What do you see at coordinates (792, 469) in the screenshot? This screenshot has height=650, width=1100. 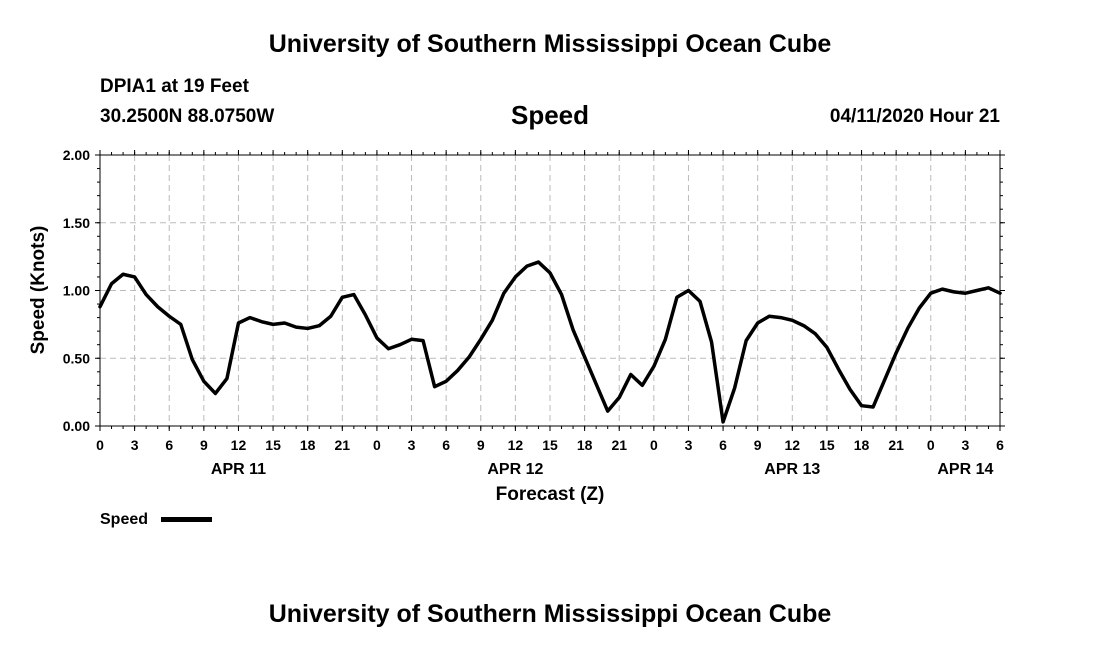 I see `day-label: APR 13` at bounding box center [792, 469].